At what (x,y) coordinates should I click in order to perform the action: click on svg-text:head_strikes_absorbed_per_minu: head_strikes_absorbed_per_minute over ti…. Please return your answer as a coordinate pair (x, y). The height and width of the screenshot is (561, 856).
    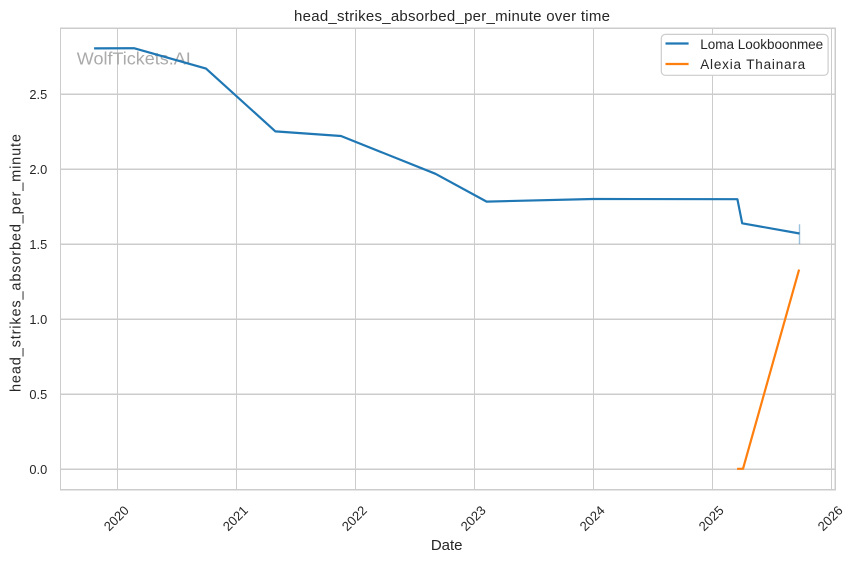
    Looking at the image, I should click on (452, 16).